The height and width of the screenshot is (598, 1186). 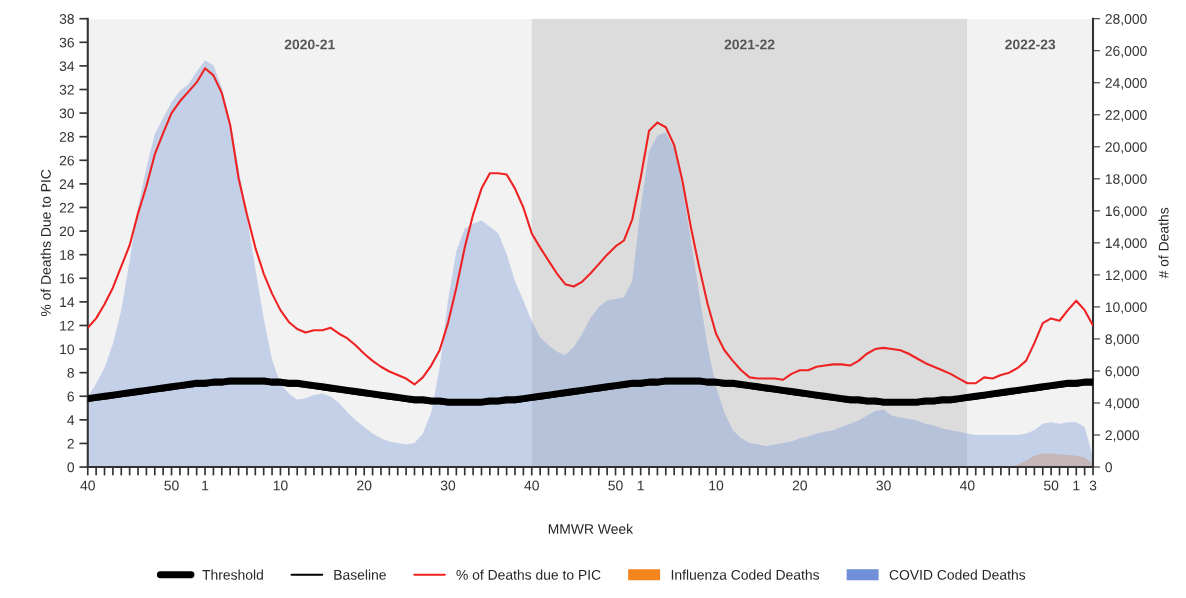 I want to click on x-axis-title: MMWR Week, so click(x=591, y=528).